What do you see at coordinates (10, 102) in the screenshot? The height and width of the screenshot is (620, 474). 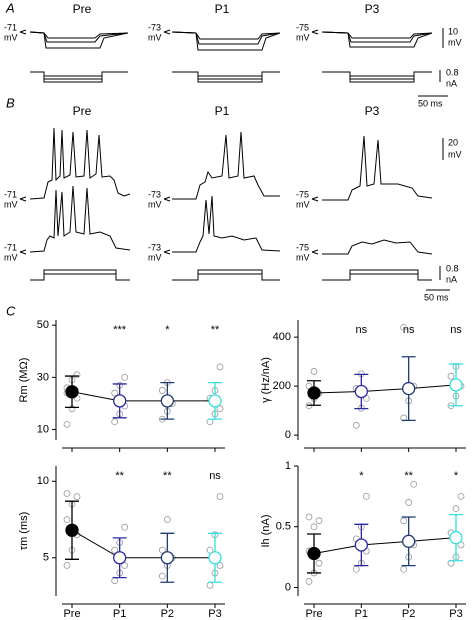 I see `panel-label: B` at bounding box center [10, 102].